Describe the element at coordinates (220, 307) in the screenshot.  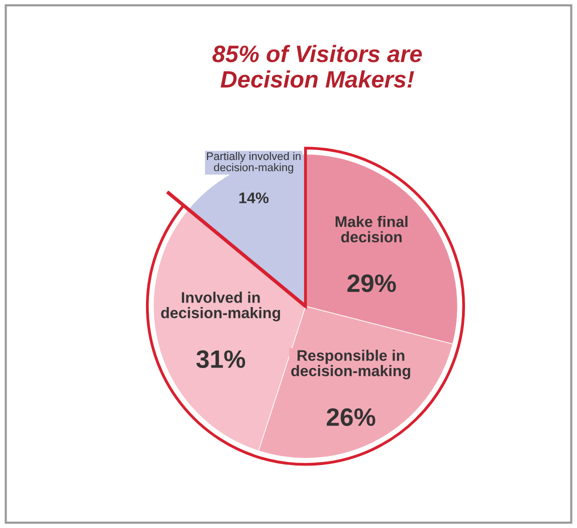
I see `slice-label: Involved in decision-making` at that location.